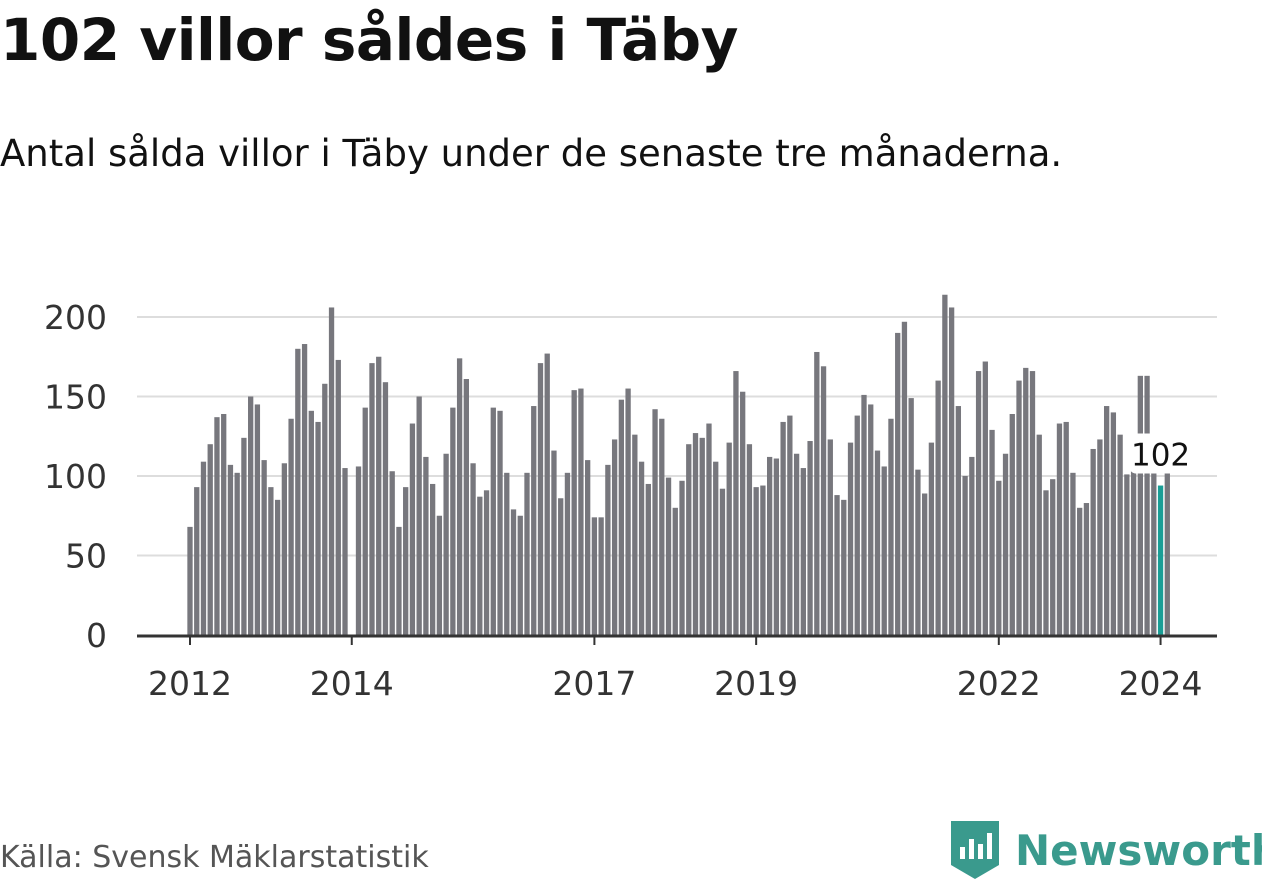 This screenshot has height=880, width=1262. I want to click on x-tick-label: 2014, so click(352, 683).